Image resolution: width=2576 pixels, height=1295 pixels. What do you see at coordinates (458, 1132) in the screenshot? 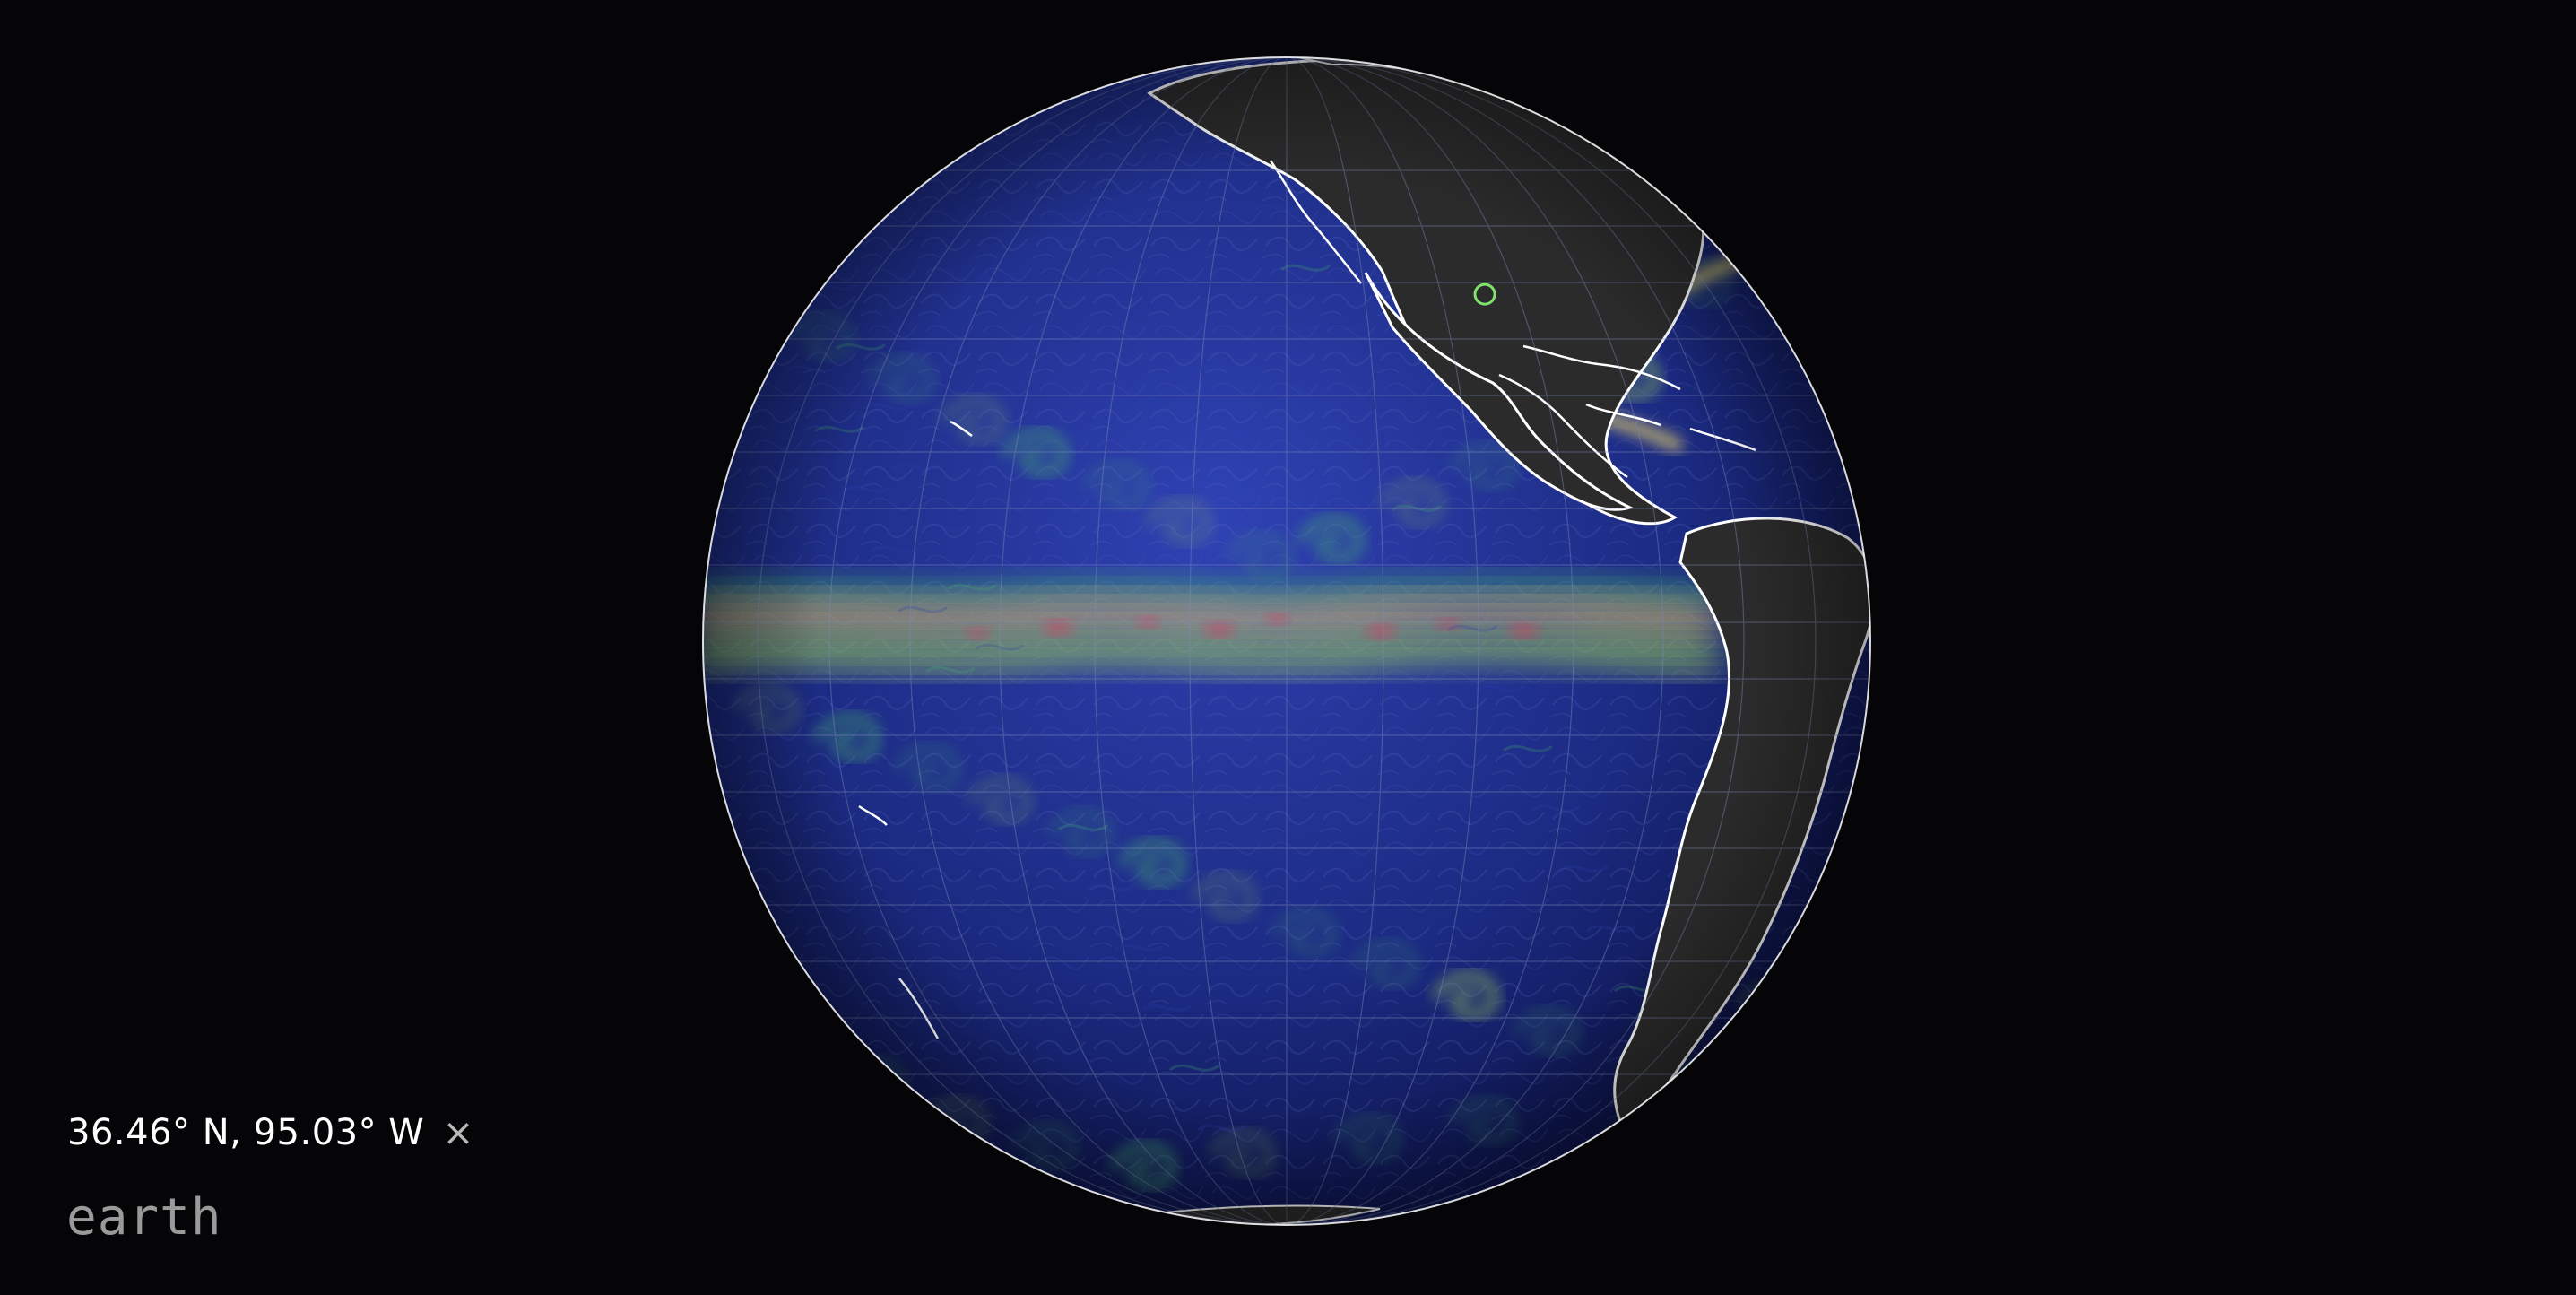
I see `close-icon: ×` at bounding box center [458, 1132].